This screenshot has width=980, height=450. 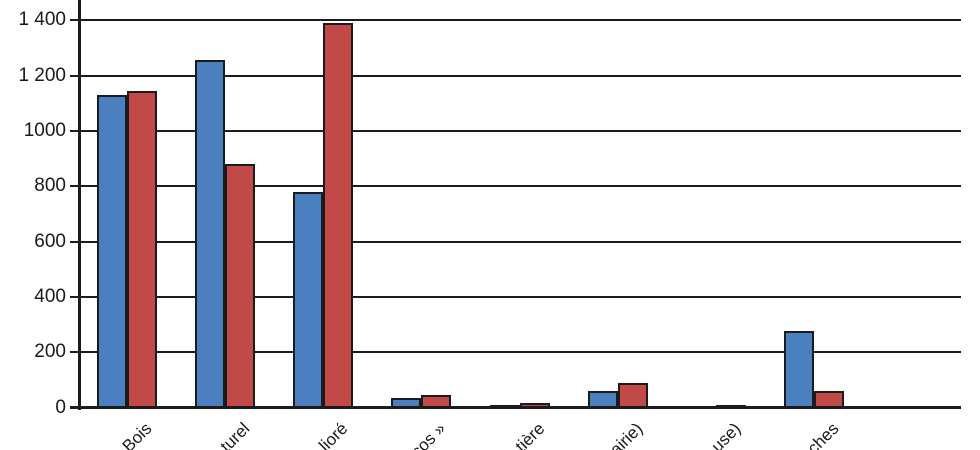 I want to click on x-axis-label: turel, so click(x=235, y=434).